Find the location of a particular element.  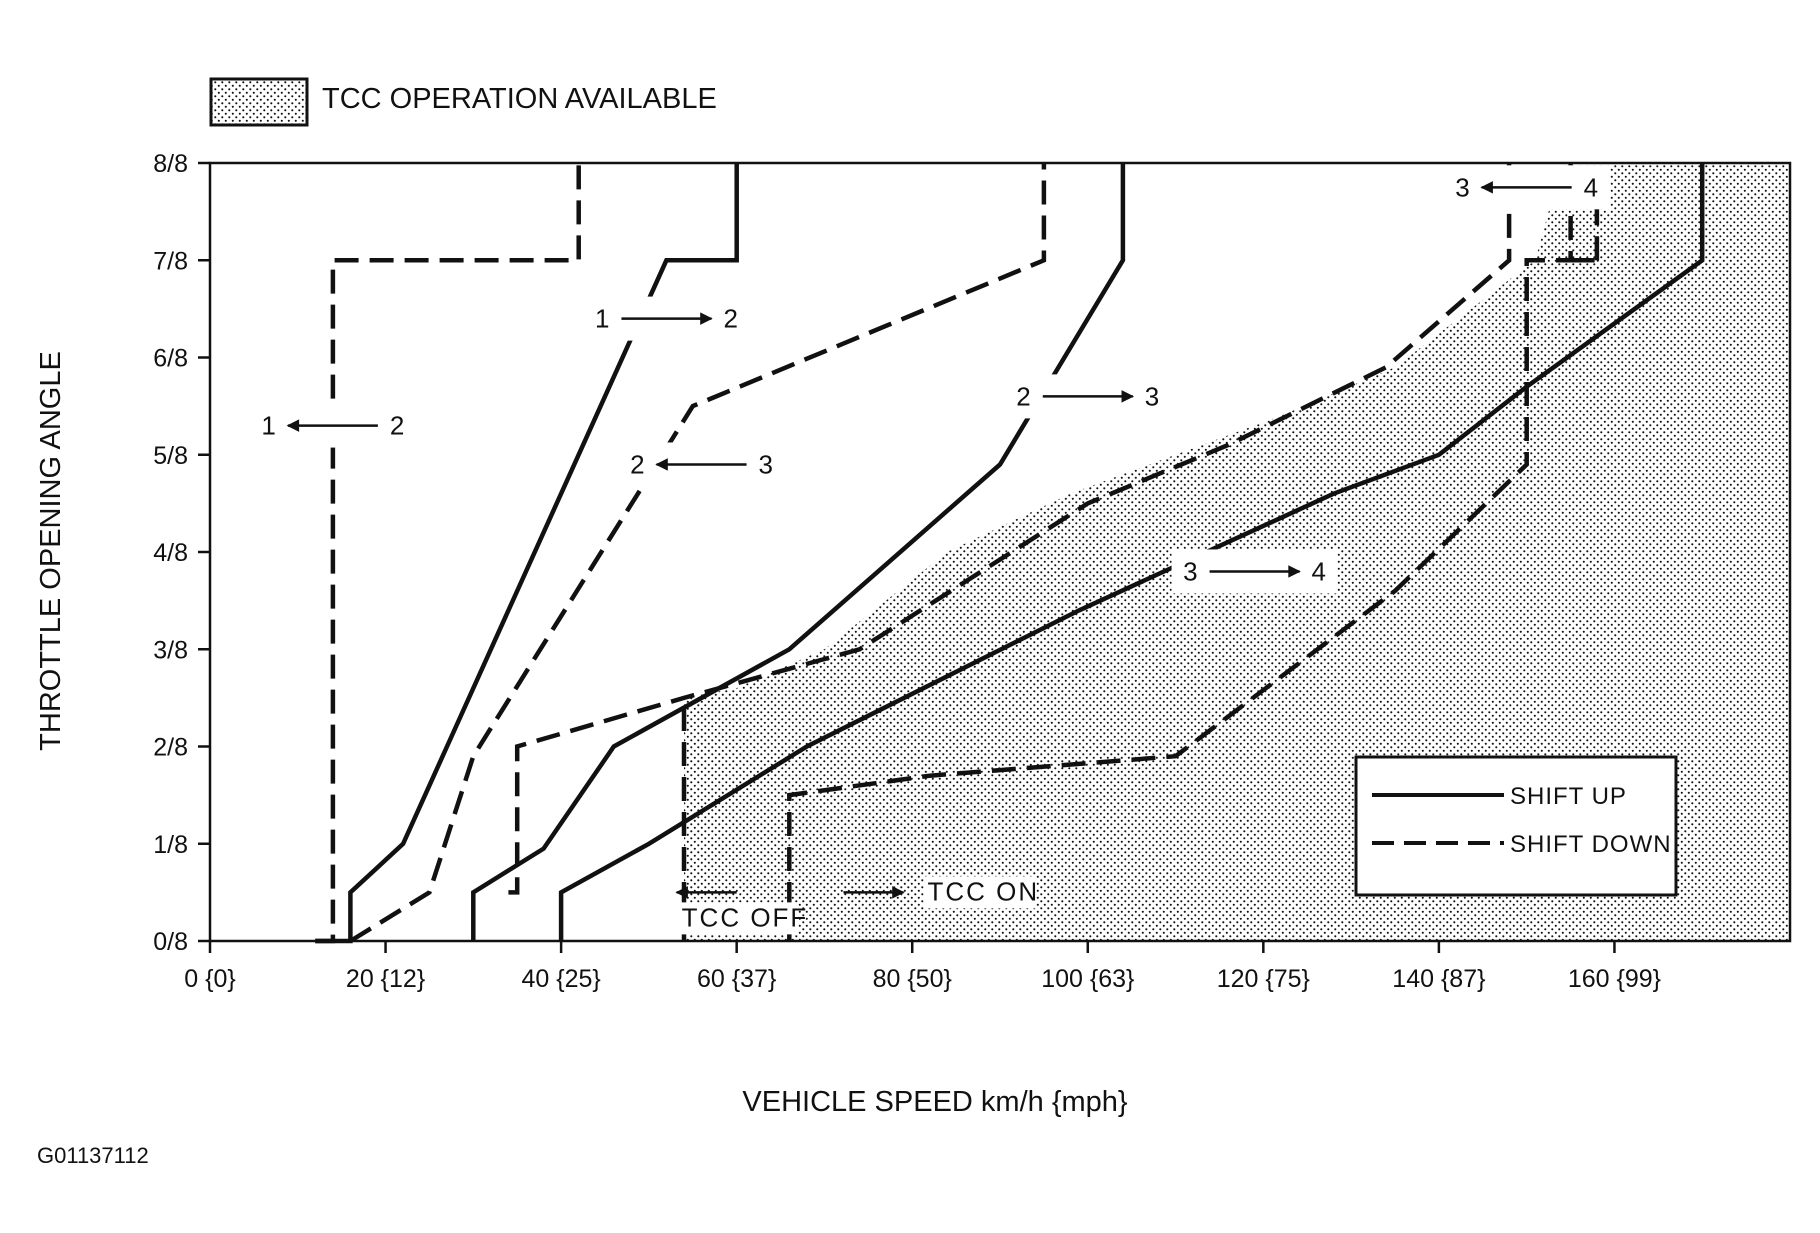

y-tick-label: 1/8 is located at coordinates (170, 845).